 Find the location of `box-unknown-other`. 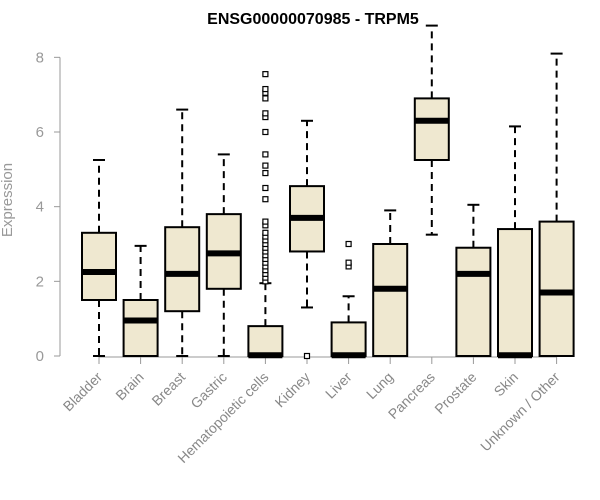

box-unknown-other is located at coordinates (556, 204).